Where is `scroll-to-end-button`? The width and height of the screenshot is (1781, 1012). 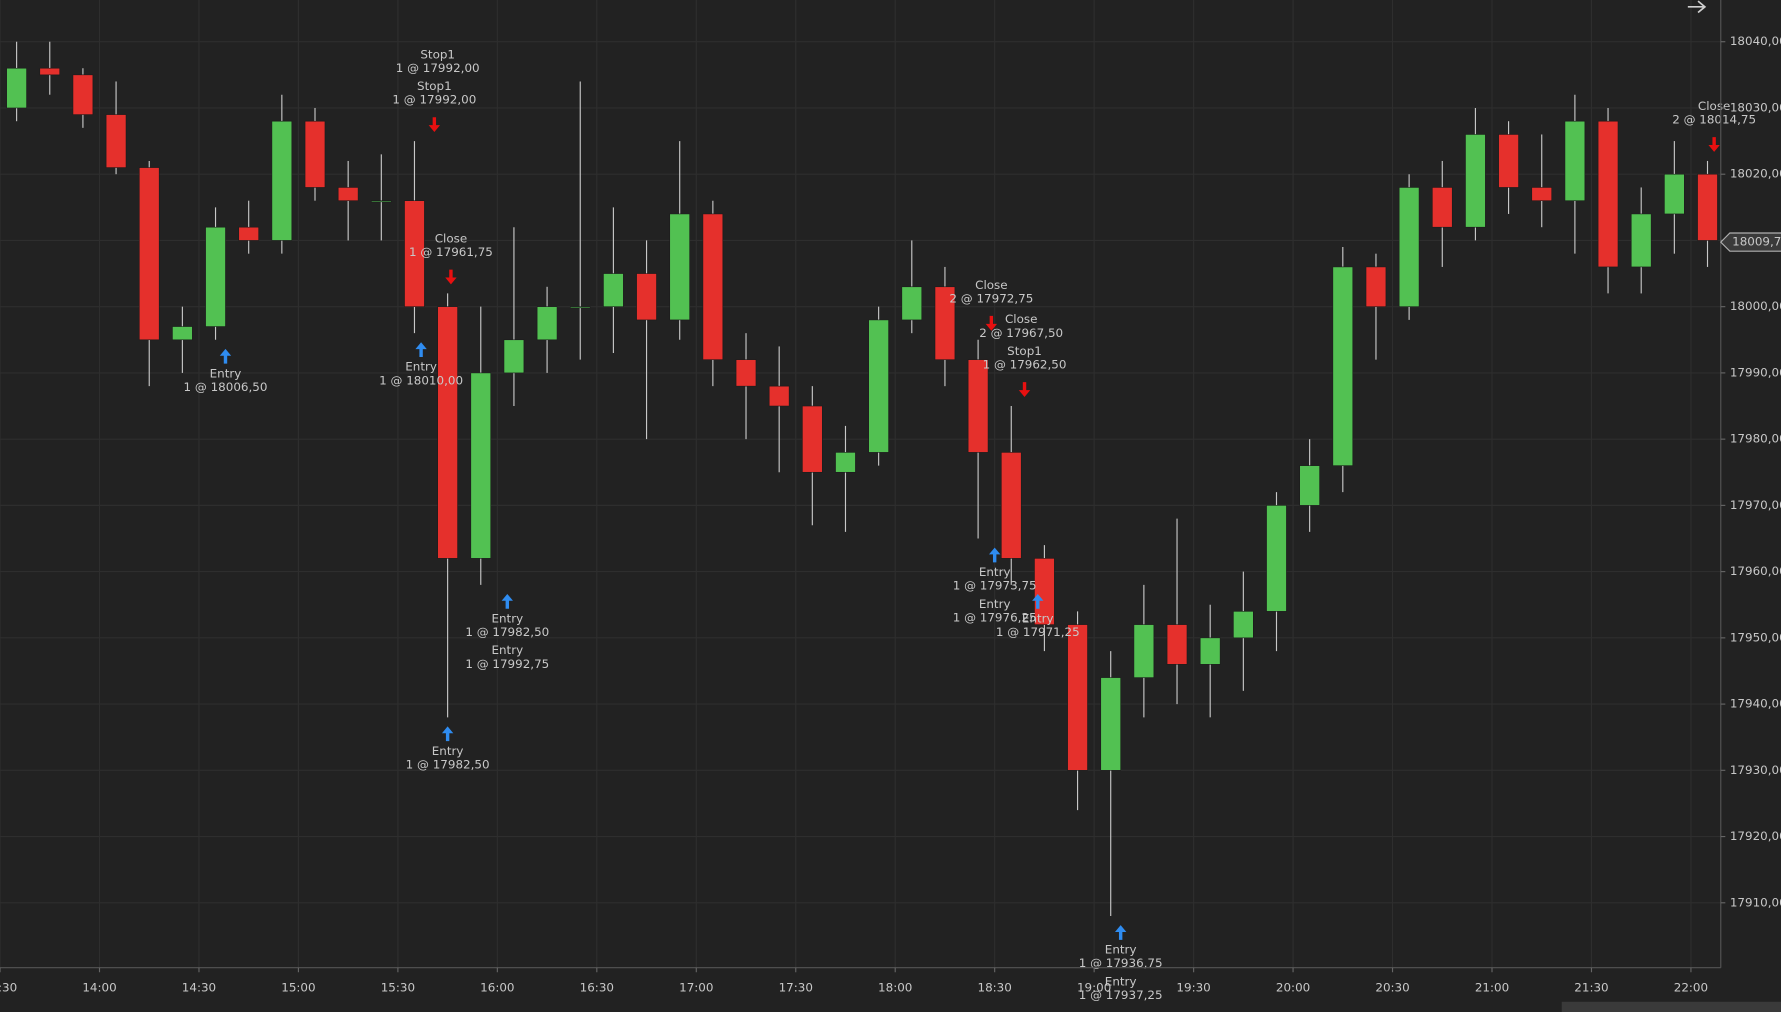
scroll-to-end-button is located at coordinates (1697, 7).